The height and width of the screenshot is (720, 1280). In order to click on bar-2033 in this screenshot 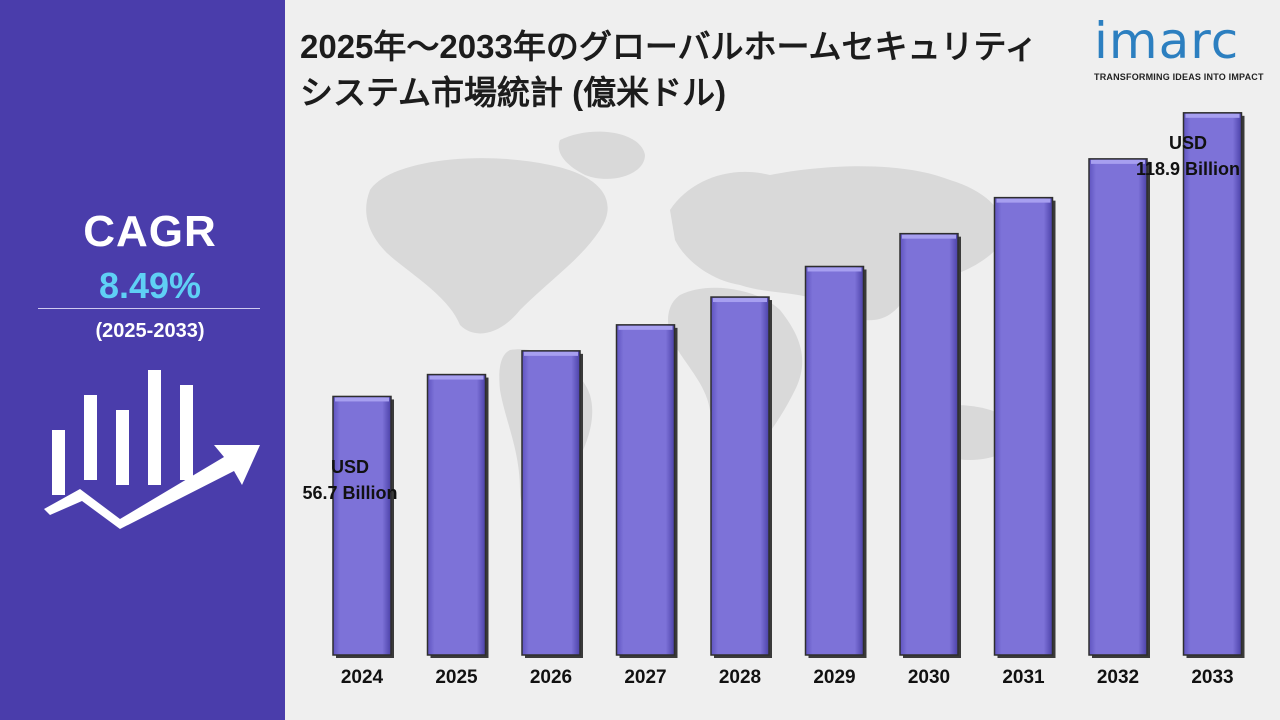, I will do `click(1212, 384)`.